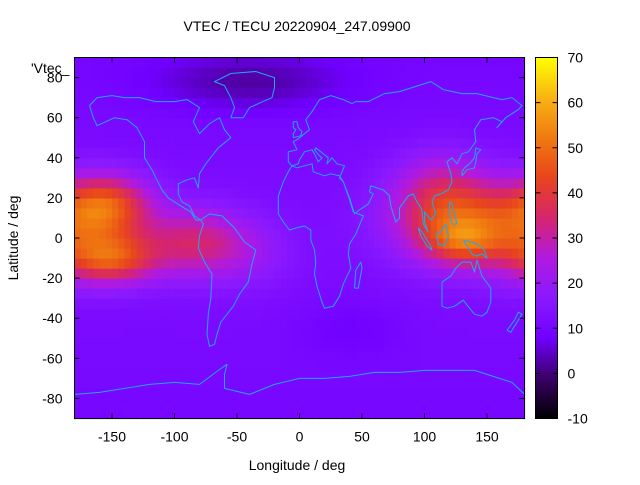  Describe the element at coordinates (52, 278) in the screenshot. I see `y-tick-label: -20` at that location.